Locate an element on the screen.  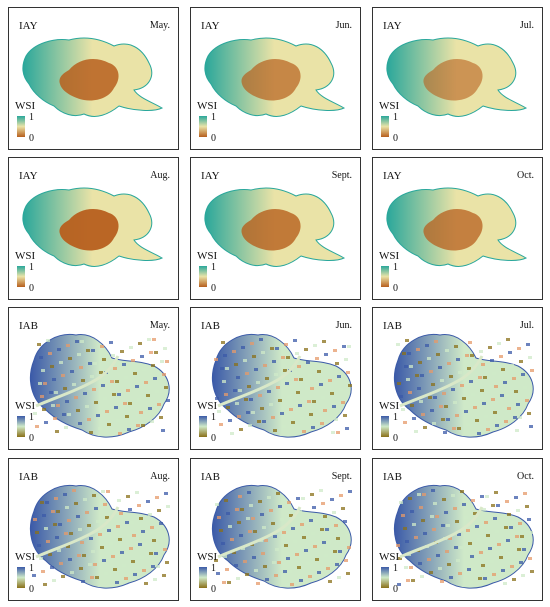
map-panel-iay-aug: IAY Aug. WSI 1 0 is located at coordinates (93, 228).